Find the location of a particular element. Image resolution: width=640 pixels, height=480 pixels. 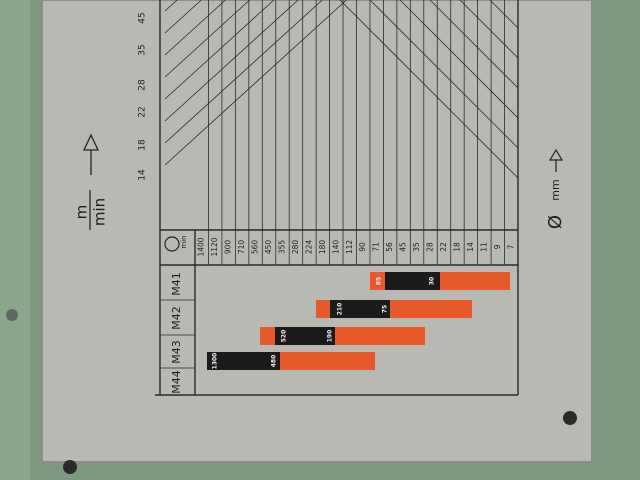

gear-label: M41 is located at coordinates (176, 284).